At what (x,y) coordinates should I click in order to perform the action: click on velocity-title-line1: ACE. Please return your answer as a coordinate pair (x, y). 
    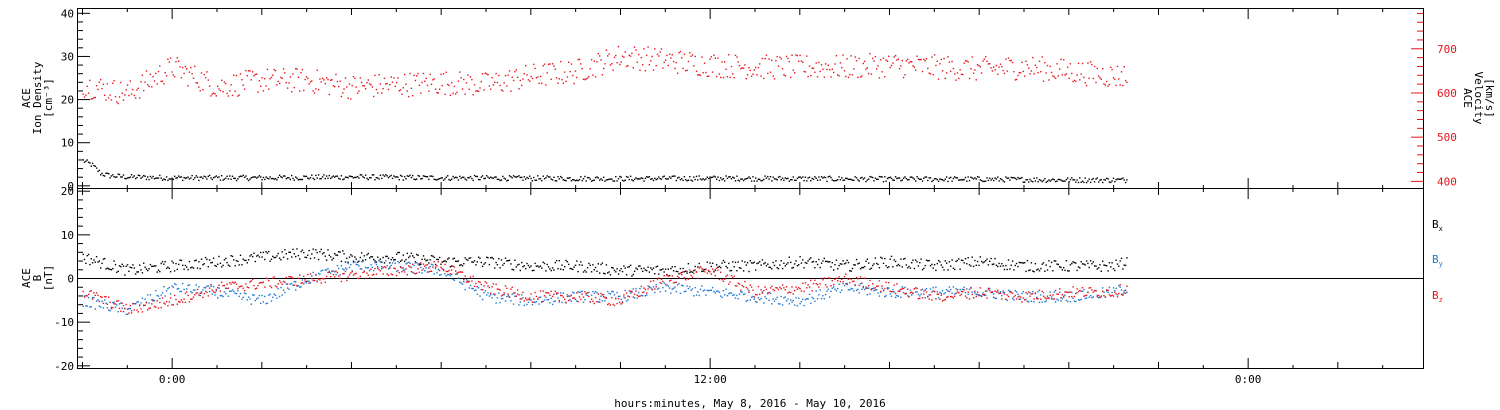
    Looking at the image, I should click on (1467, 98).